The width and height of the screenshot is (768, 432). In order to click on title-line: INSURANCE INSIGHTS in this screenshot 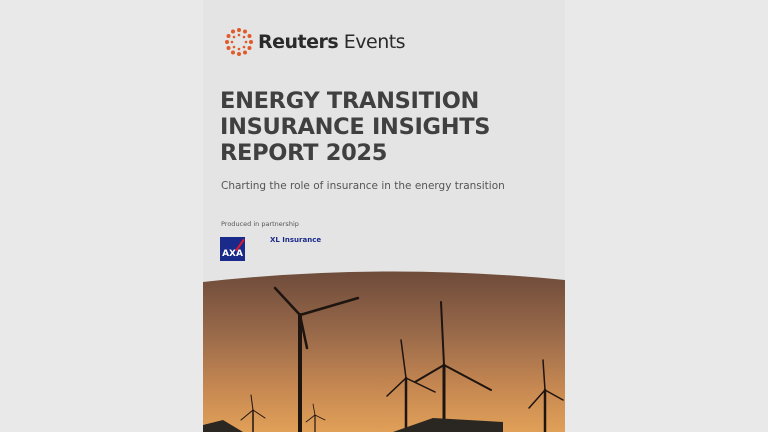, I will do `click(355, 127)`.